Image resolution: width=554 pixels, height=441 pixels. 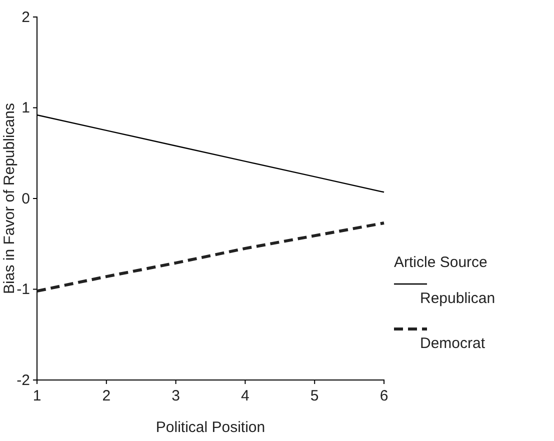 What do you see at coordinates (26, 17) in the screenshot?
I see `y-tick-label: 2` at bounding box center [26, 17].